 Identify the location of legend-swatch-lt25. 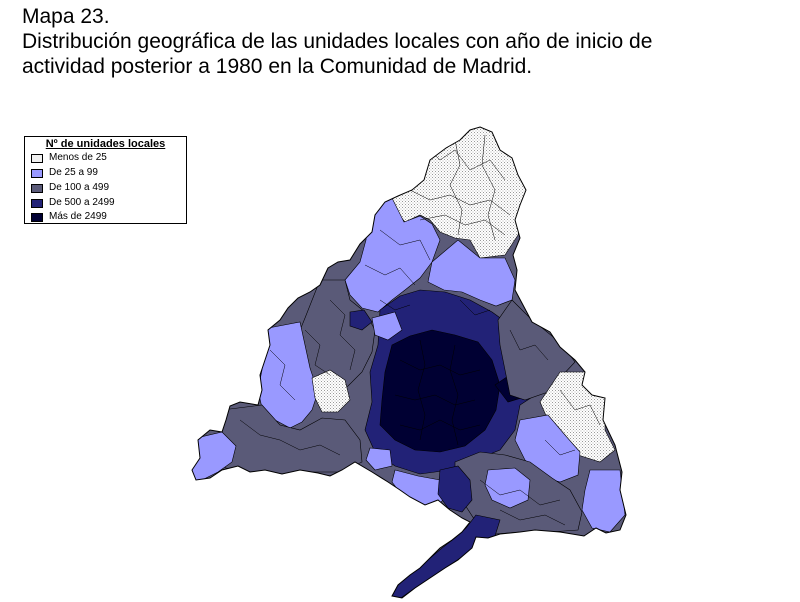
(37, 158).